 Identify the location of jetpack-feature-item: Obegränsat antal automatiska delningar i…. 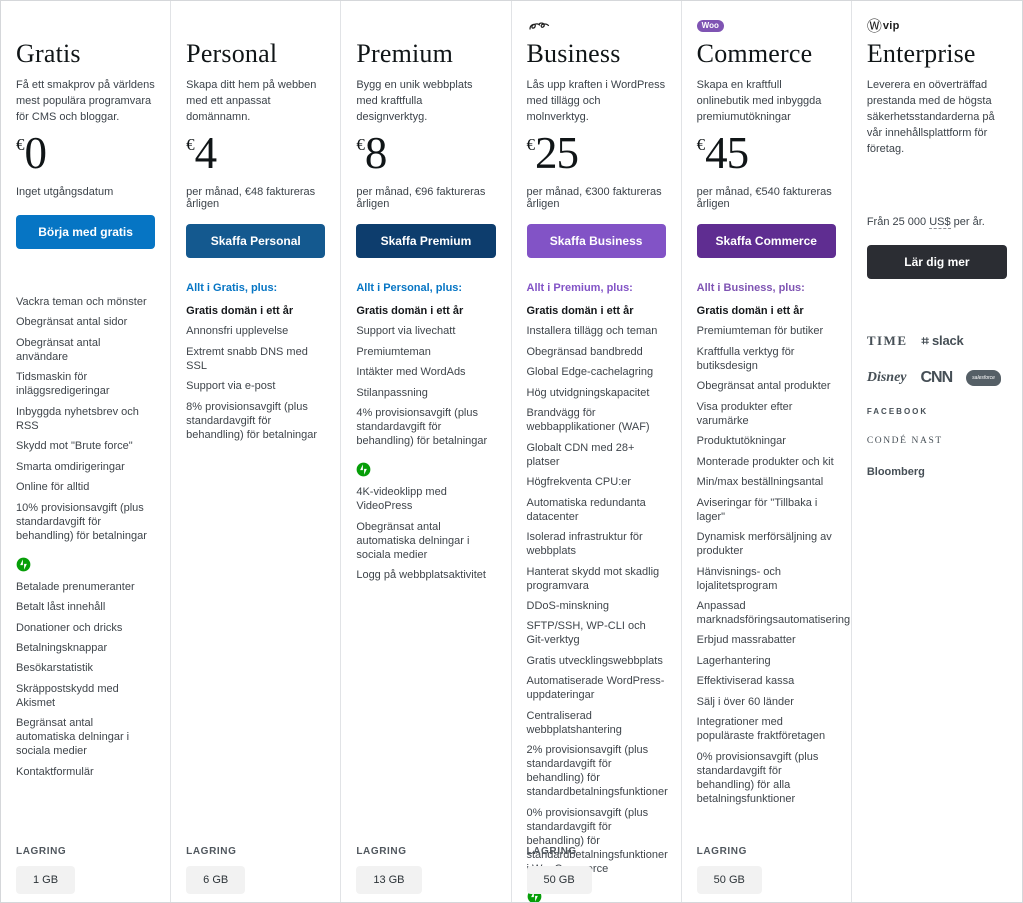
(413, 540).